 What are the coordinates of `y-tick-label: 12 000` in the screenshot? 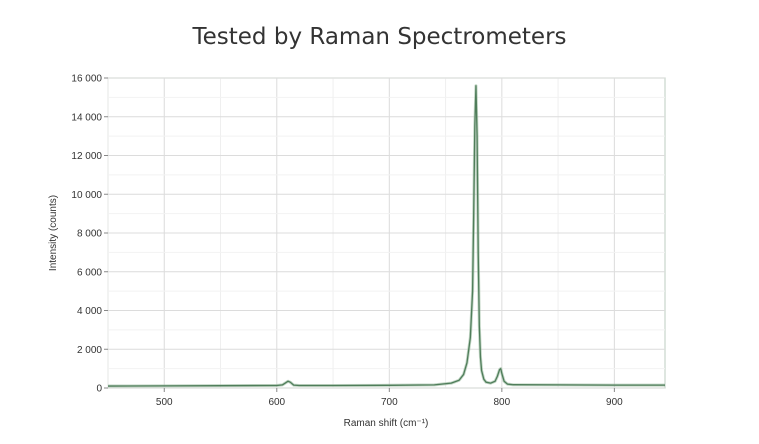 It's located at (86, 156).